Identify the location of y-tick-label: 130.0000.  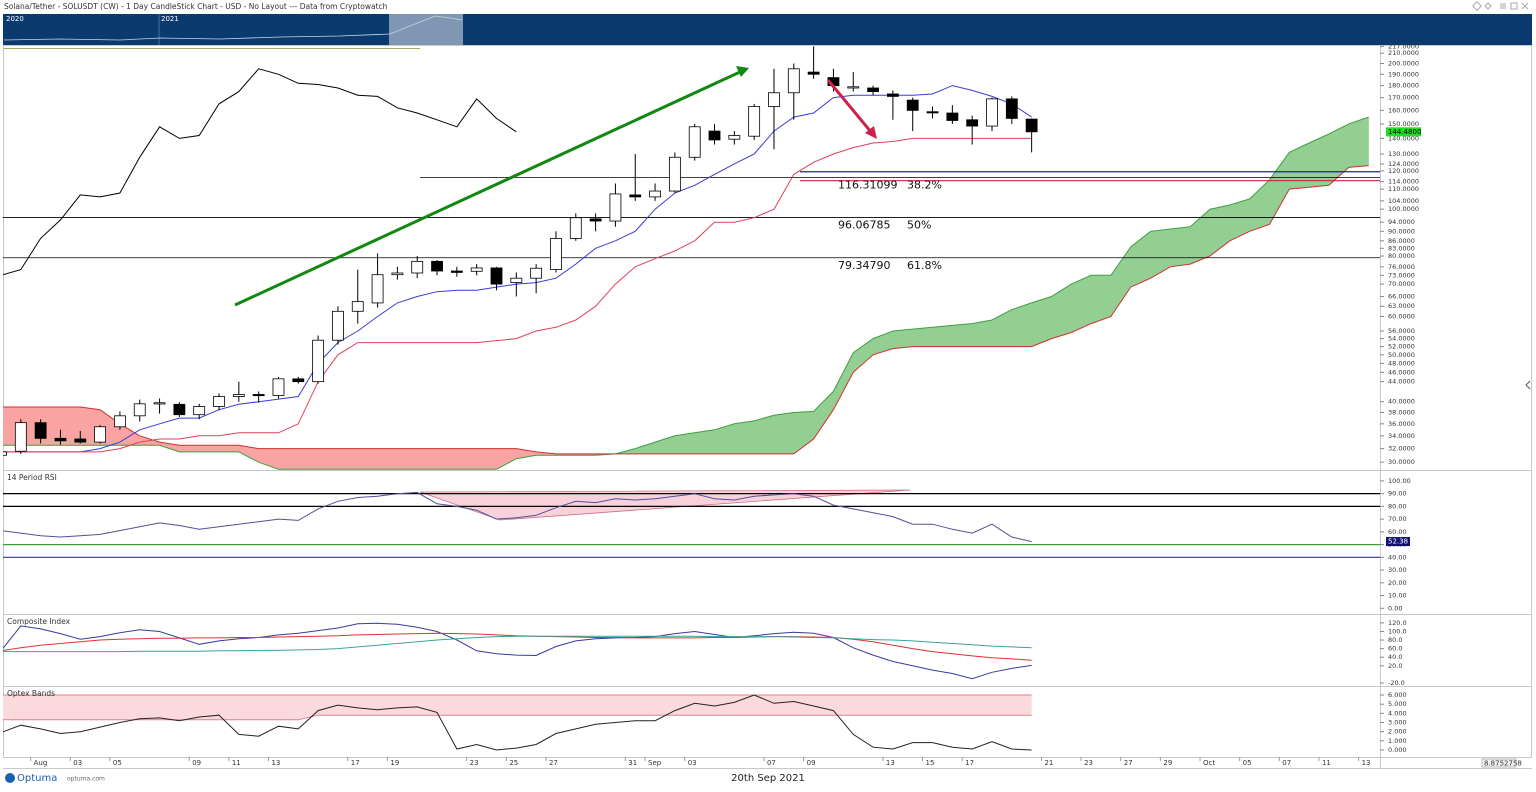
(1403, 154).